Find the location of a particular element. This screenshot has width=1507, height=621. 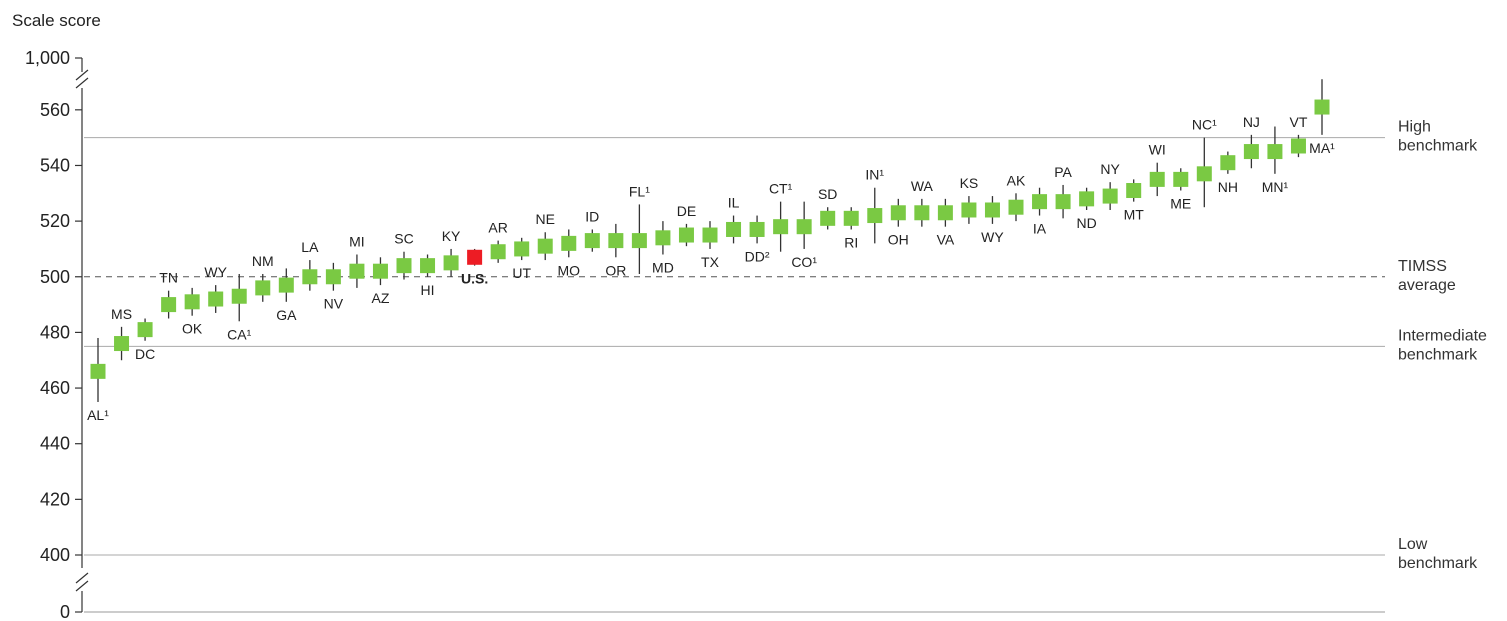

point-label: AL¹ is located at coordinates (98, 415).